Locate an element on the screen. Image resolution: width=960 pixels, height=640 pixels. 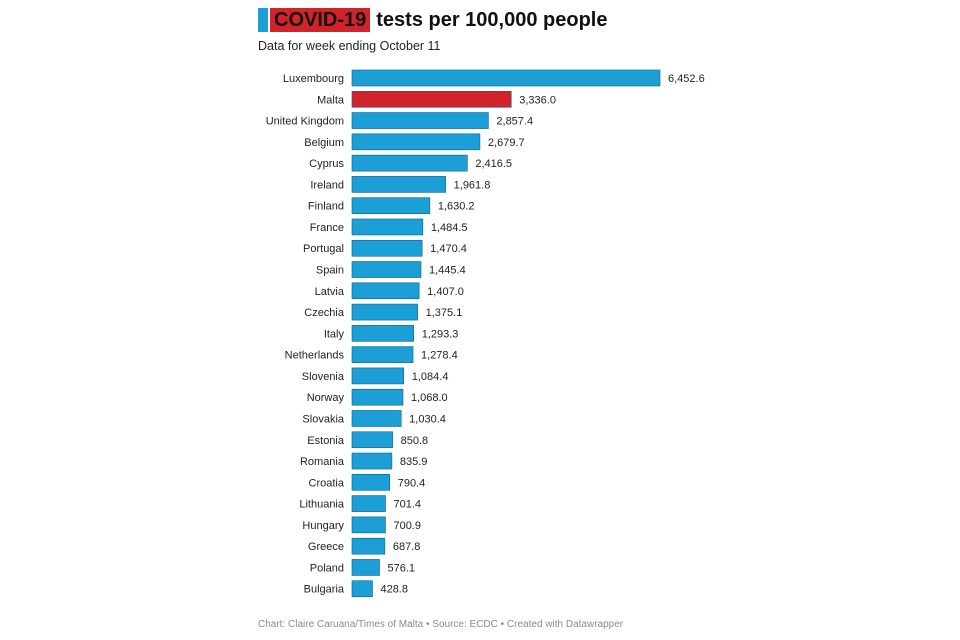
value-label: 700.9 is located at coordinates (407, 526).